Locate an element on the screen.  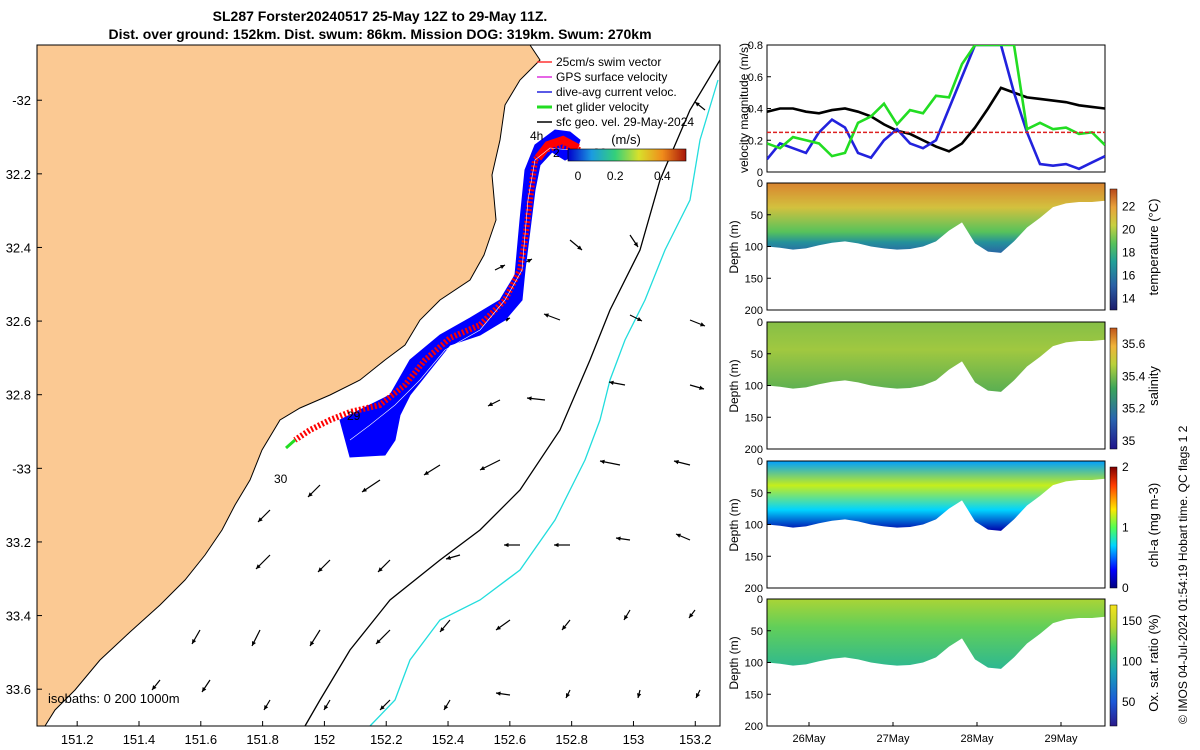
velocity-frame is located at coordinates (936, 108).